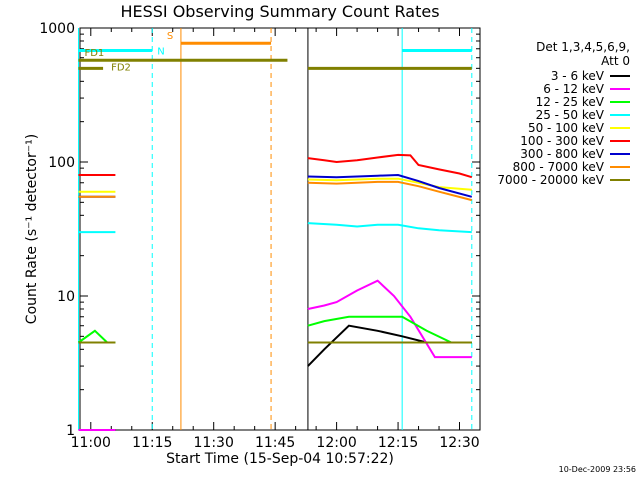 This screenshot has height=480, width=640. What do you see at coordinates (66, 297) in the screenshot?
I see `y-tick-label: 10` at bounding box center [66, 297].